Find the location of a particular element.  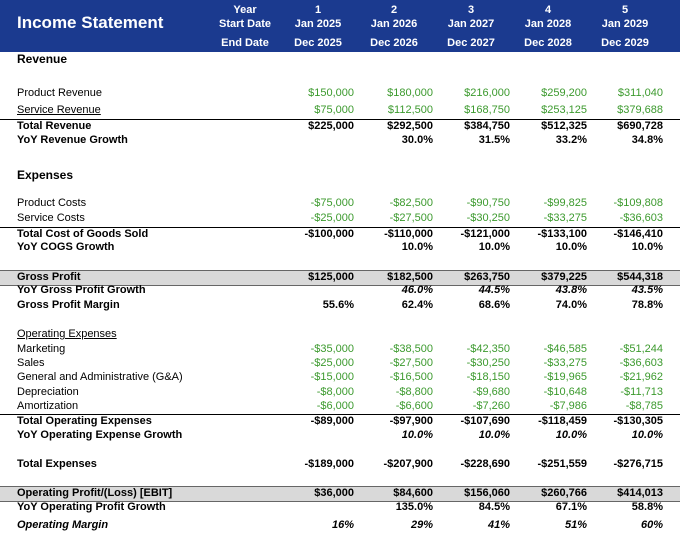

cell-value: $156,060 is located at coordinates (487, 493).